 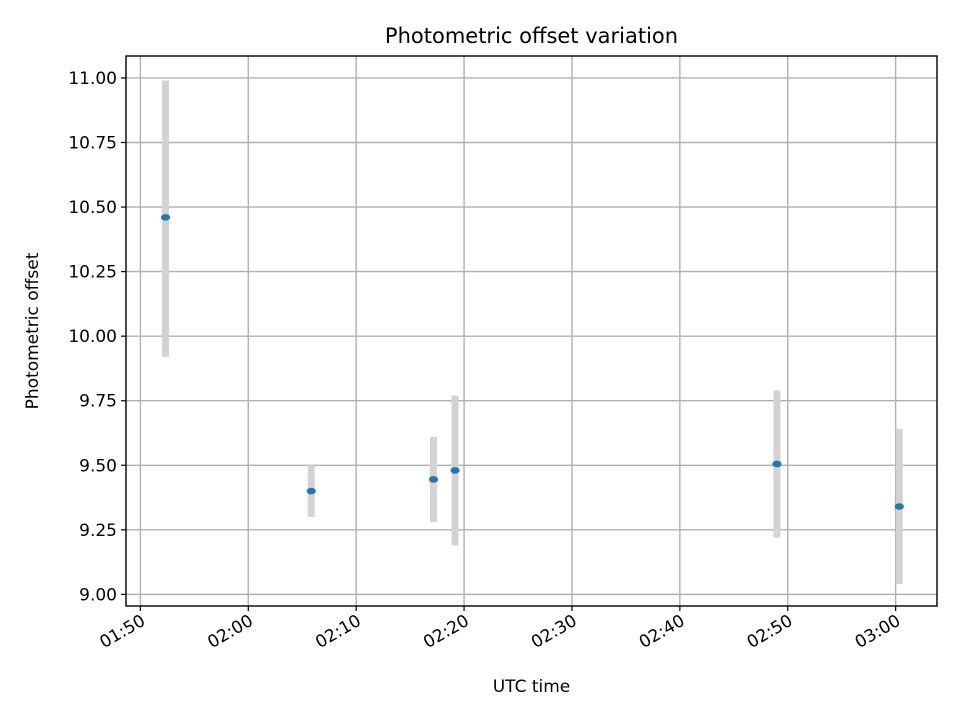 What do you see at coordinates (98, 402) in the screenshot?
I see `y-tick-label: 9.75` at bounding box center [98, 402].